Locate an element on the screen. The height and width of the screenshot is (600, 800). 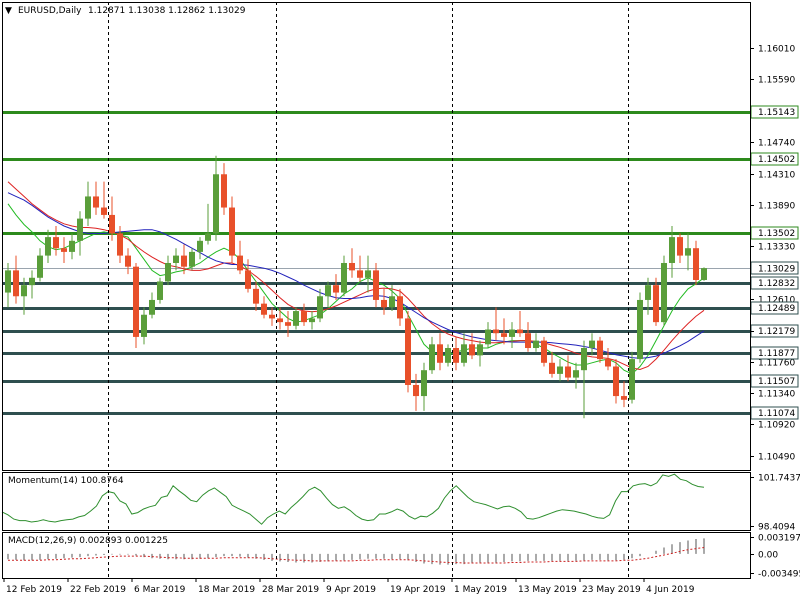
level-price-label: 1.12489 is located at coordinates (776, 309).